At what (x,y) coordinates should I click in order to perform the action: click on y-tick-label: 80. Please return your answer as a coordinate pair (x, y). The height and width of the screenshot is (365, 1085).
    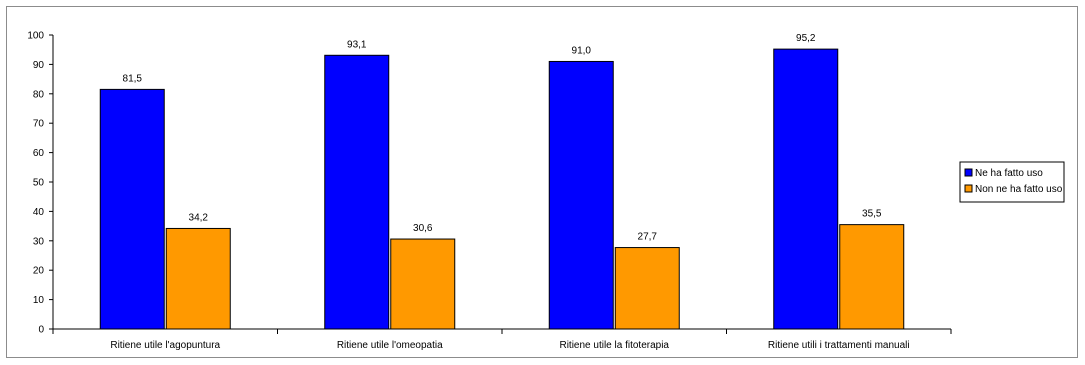
    Looking at the image, I should click on (39, 94).